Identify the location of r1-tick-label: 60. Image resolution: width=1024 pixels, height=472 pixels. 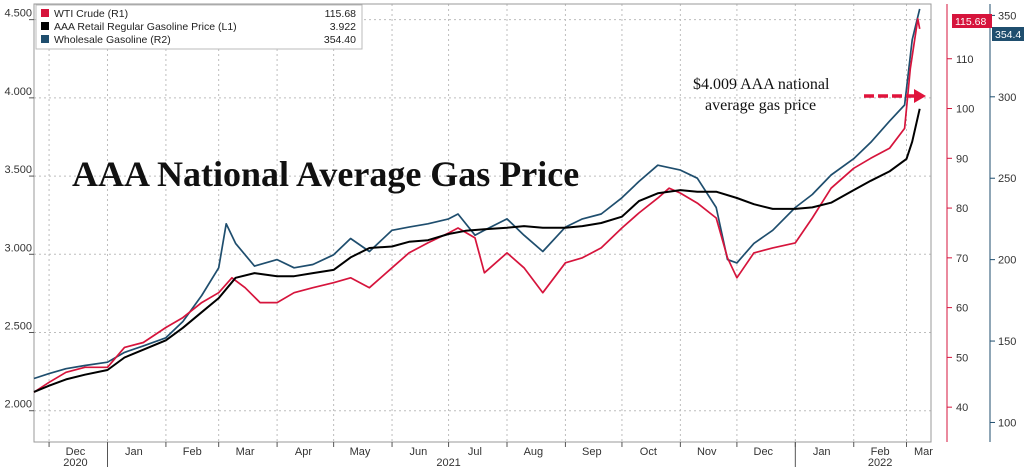
(962, 309).